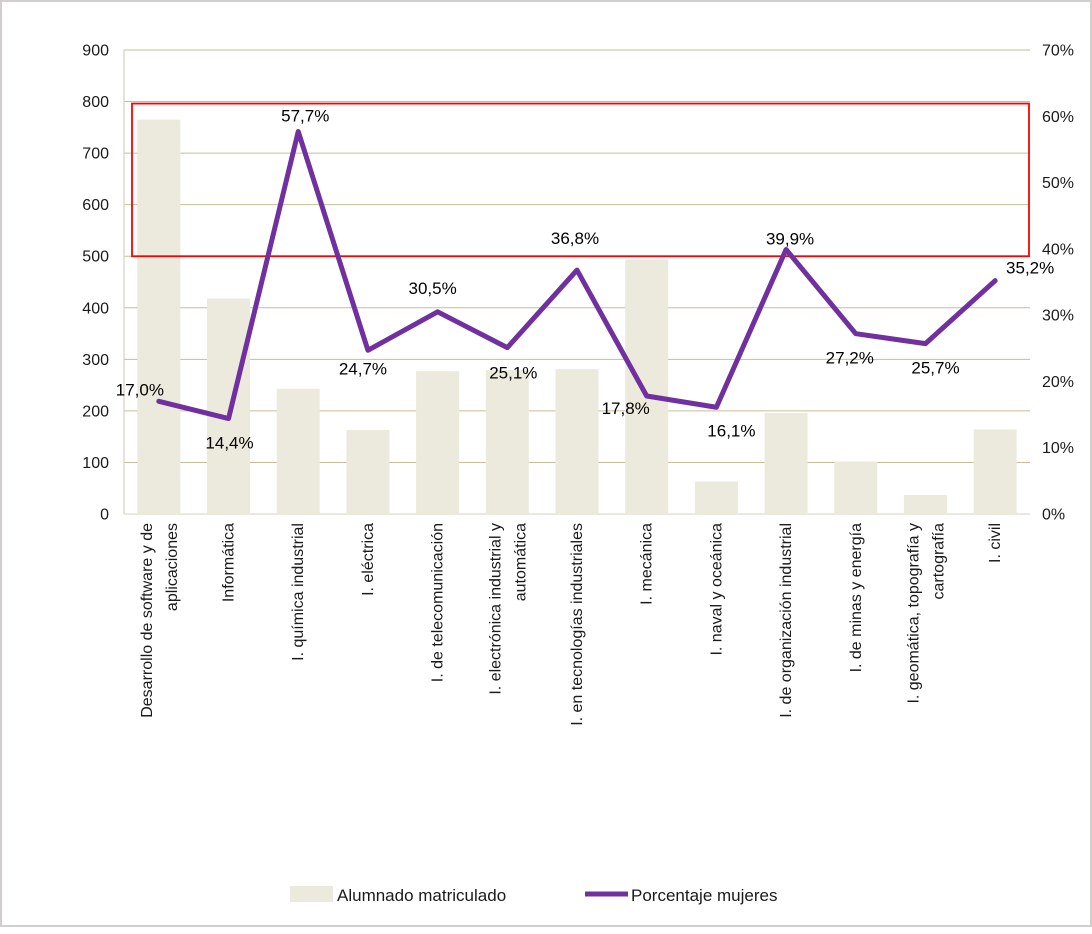 The image size is (1092, 934). What do you see at coordinates (433, 288) in the screenshot?
I see `data-label-5: 30,5%` at bounding box center [433, 288].